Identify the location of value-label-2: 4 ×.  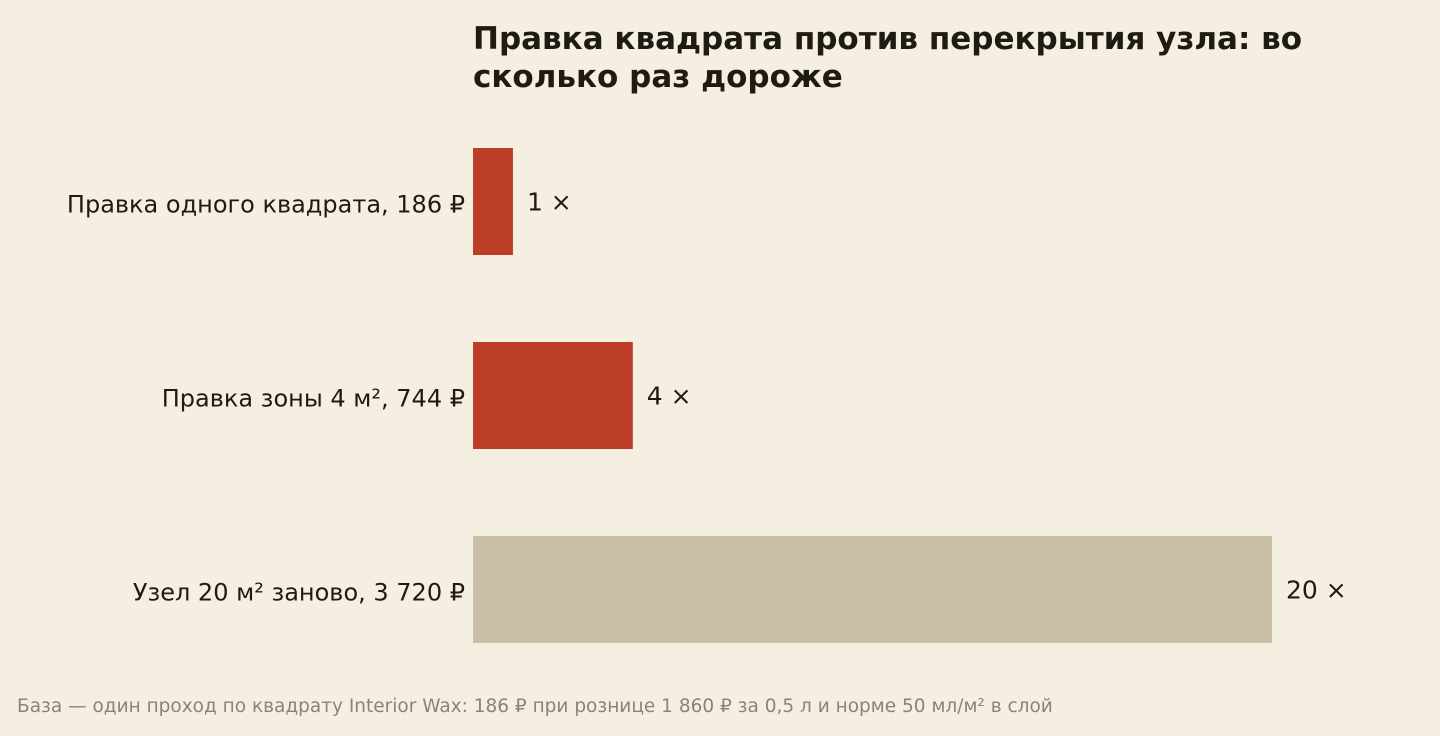
(669, 396).